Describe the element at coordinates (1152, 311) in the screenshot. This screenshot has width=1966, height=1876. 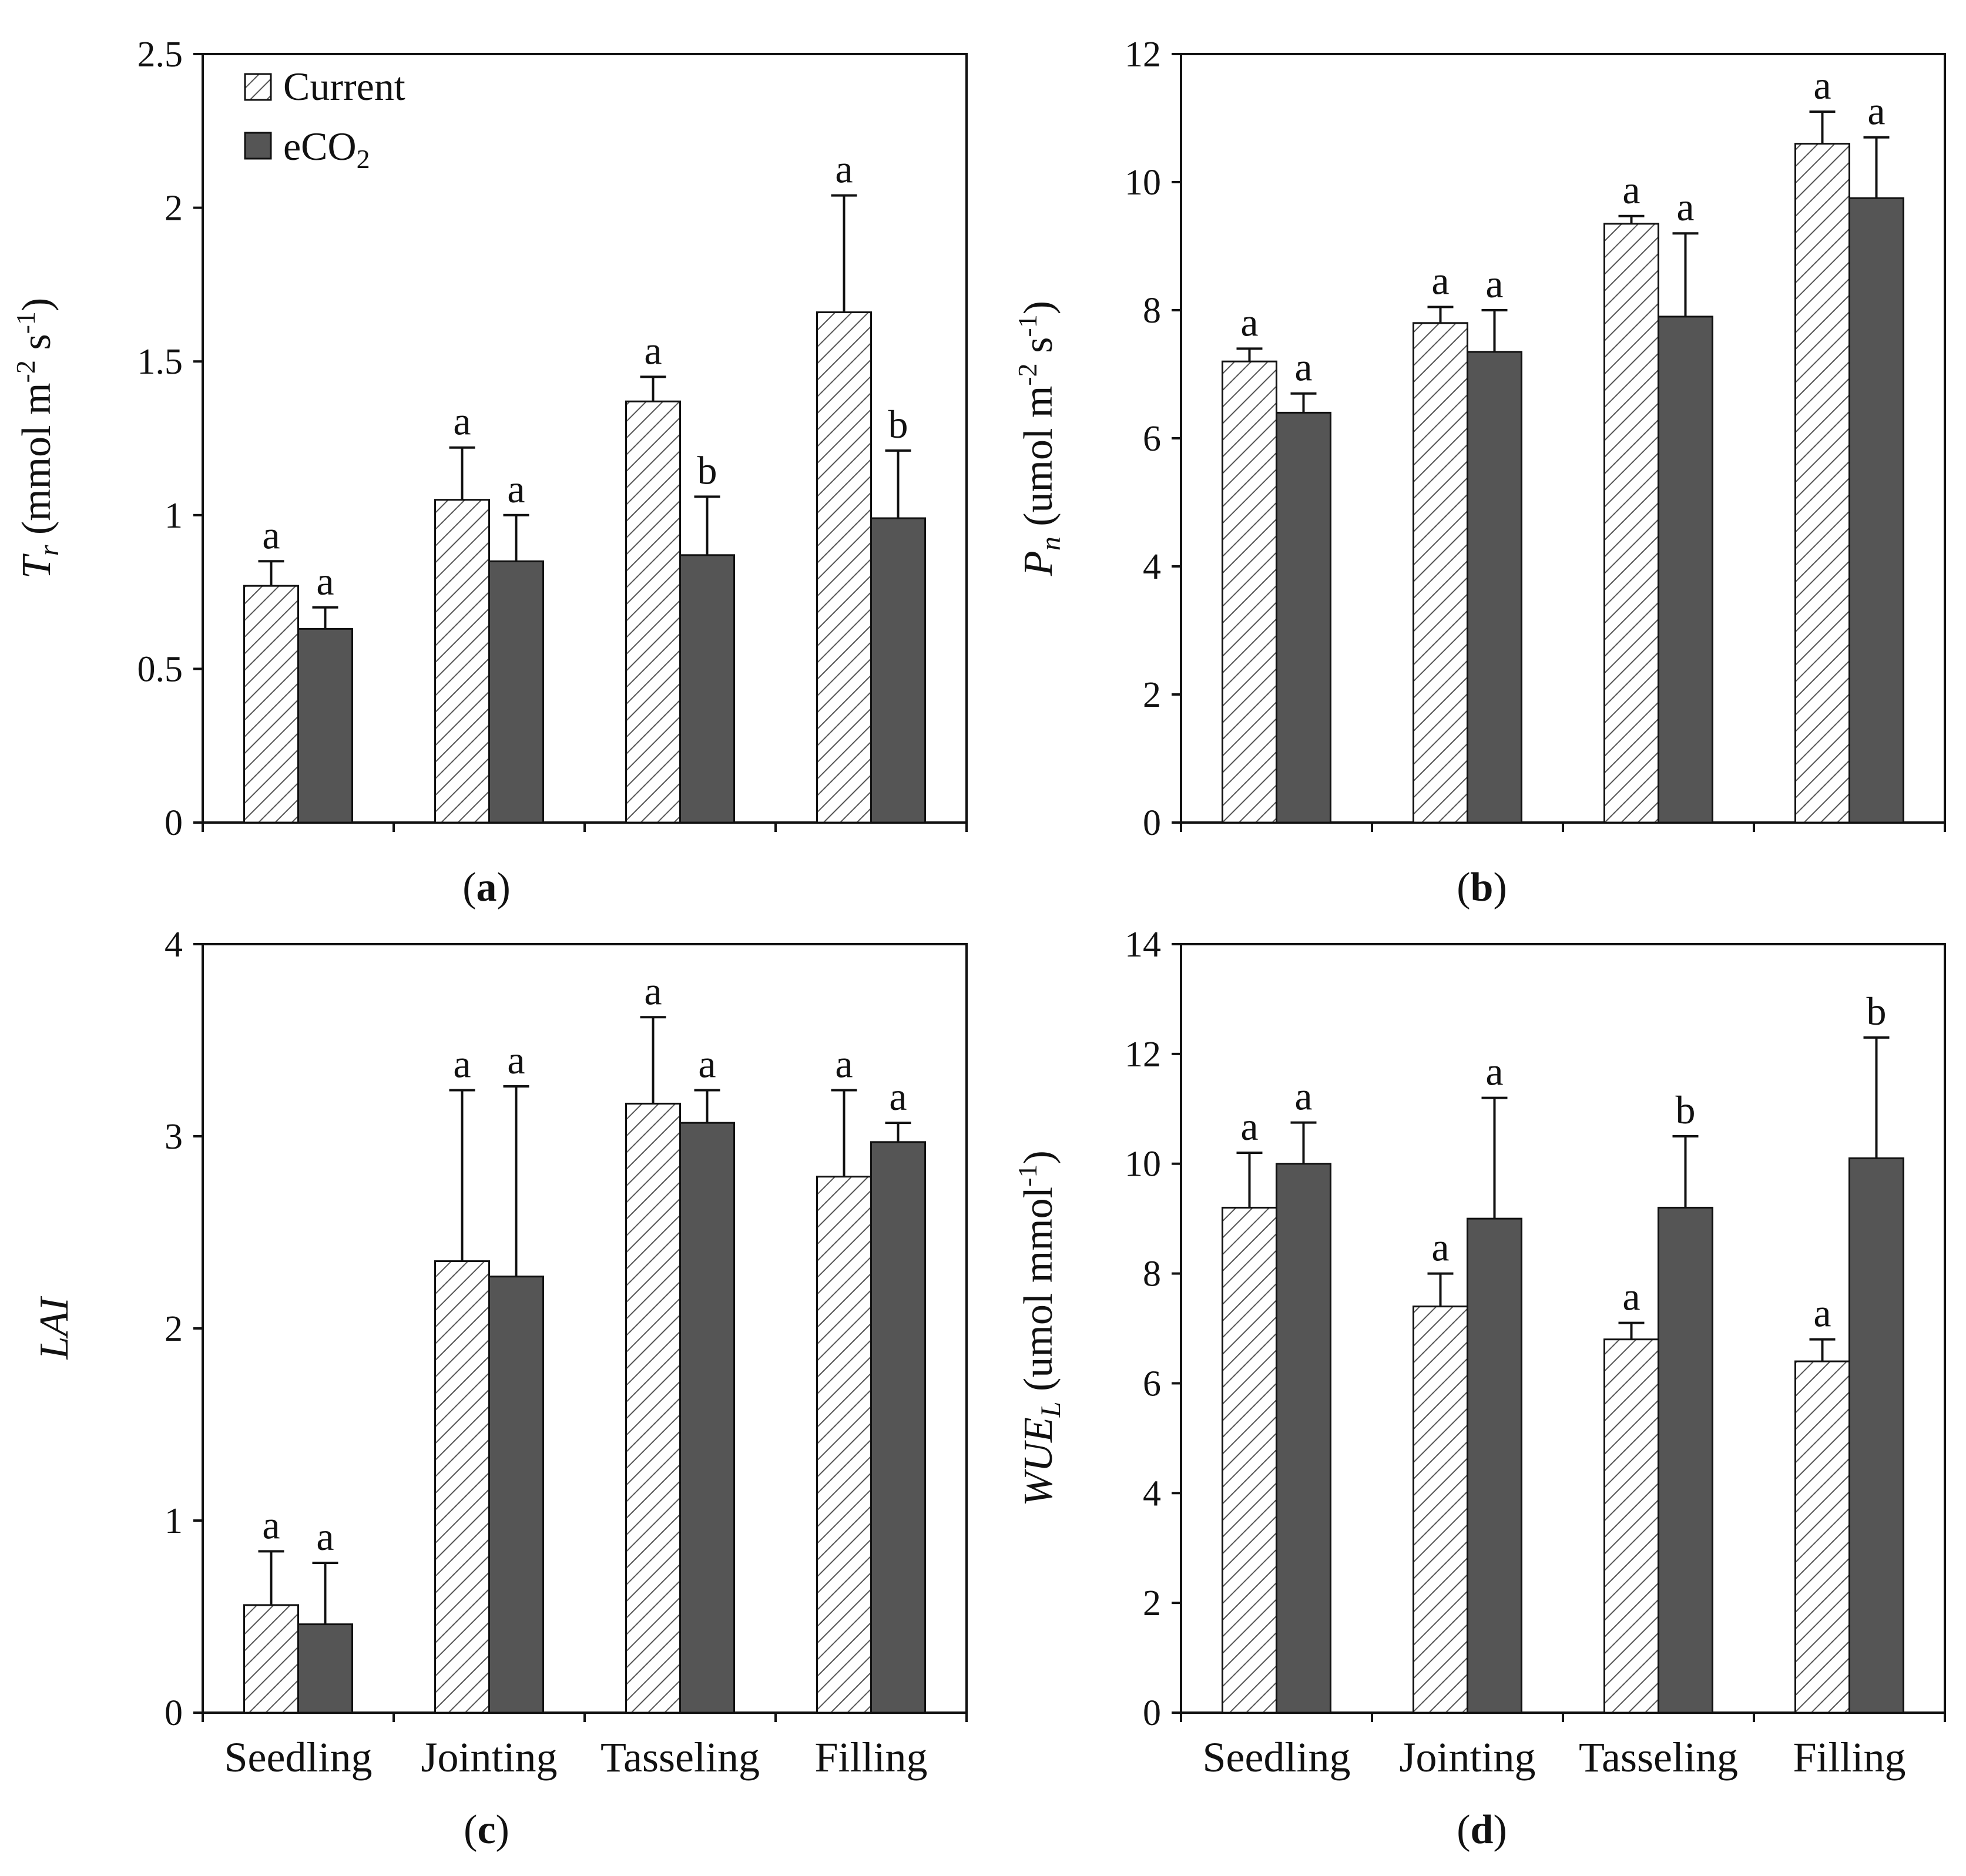
I see `y-tick-label: 8` at that location.